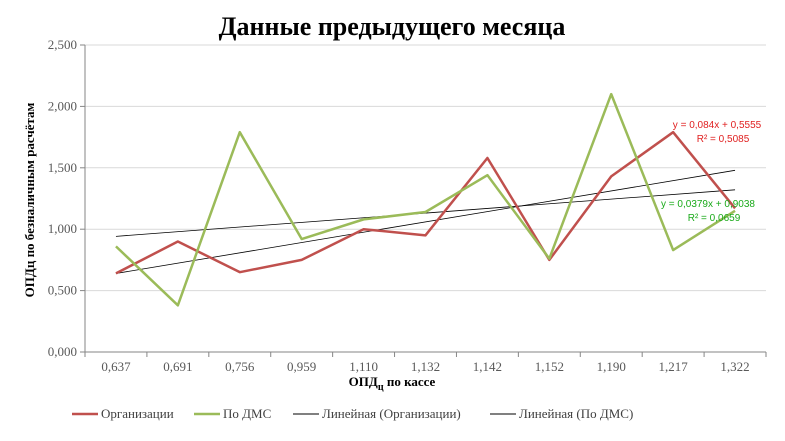 The width and height of the screenshot is (785, 441). What do you see at coordinates (391, 413) in the screenshot?
I see `legend-label-trend-organizations: Линейная (Организации)` at bounding box center [391, 413].